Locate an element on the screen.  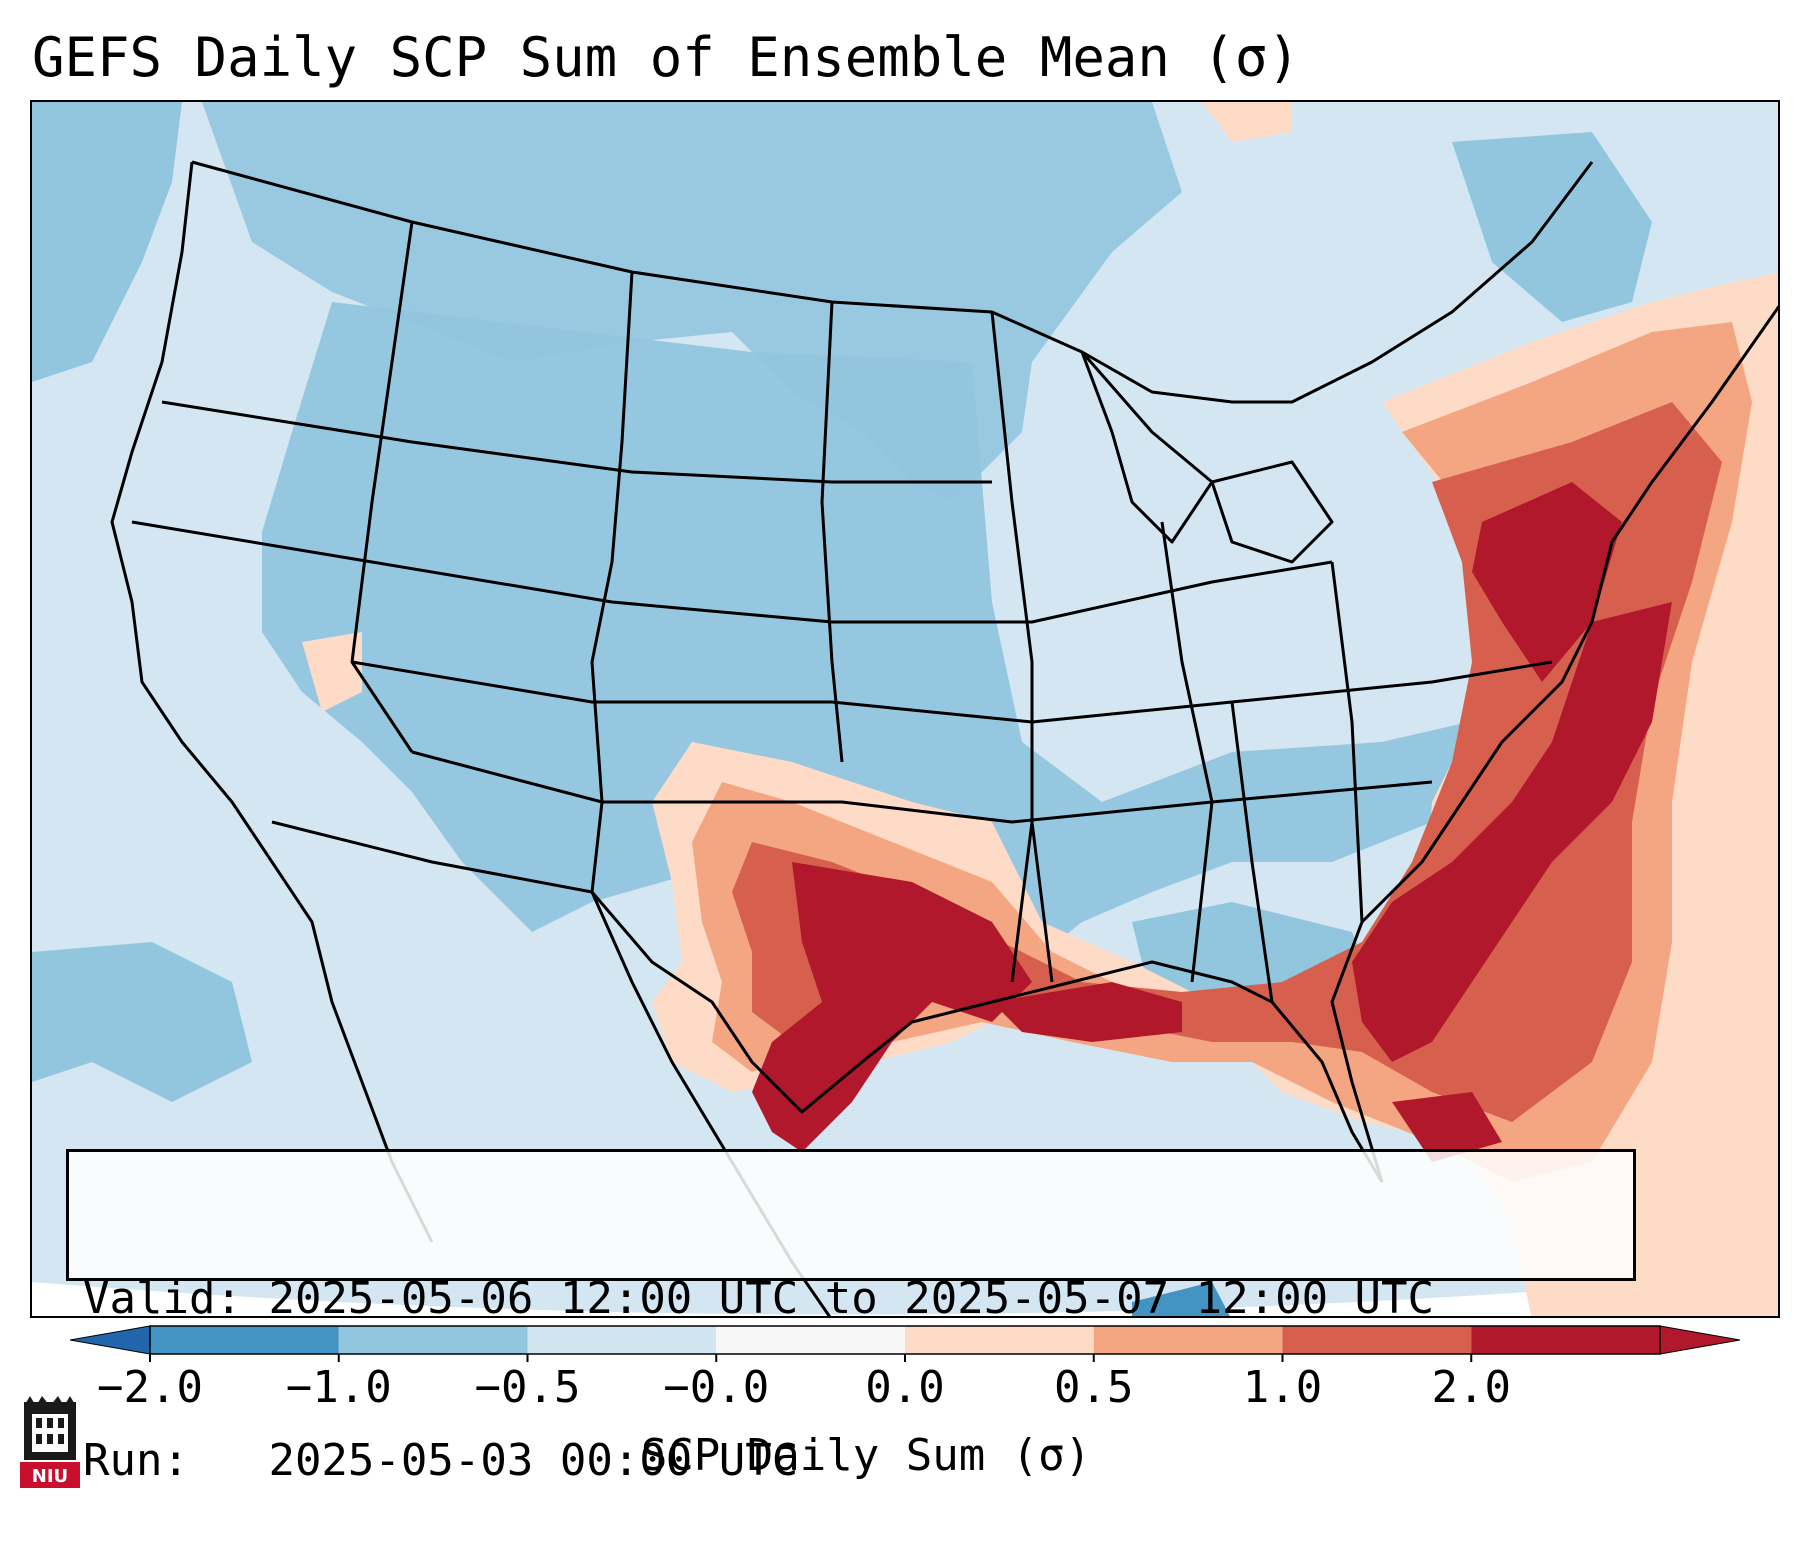
run-value: 2025-05-03 00:00 UTC is located at coordinates (533, 1460).